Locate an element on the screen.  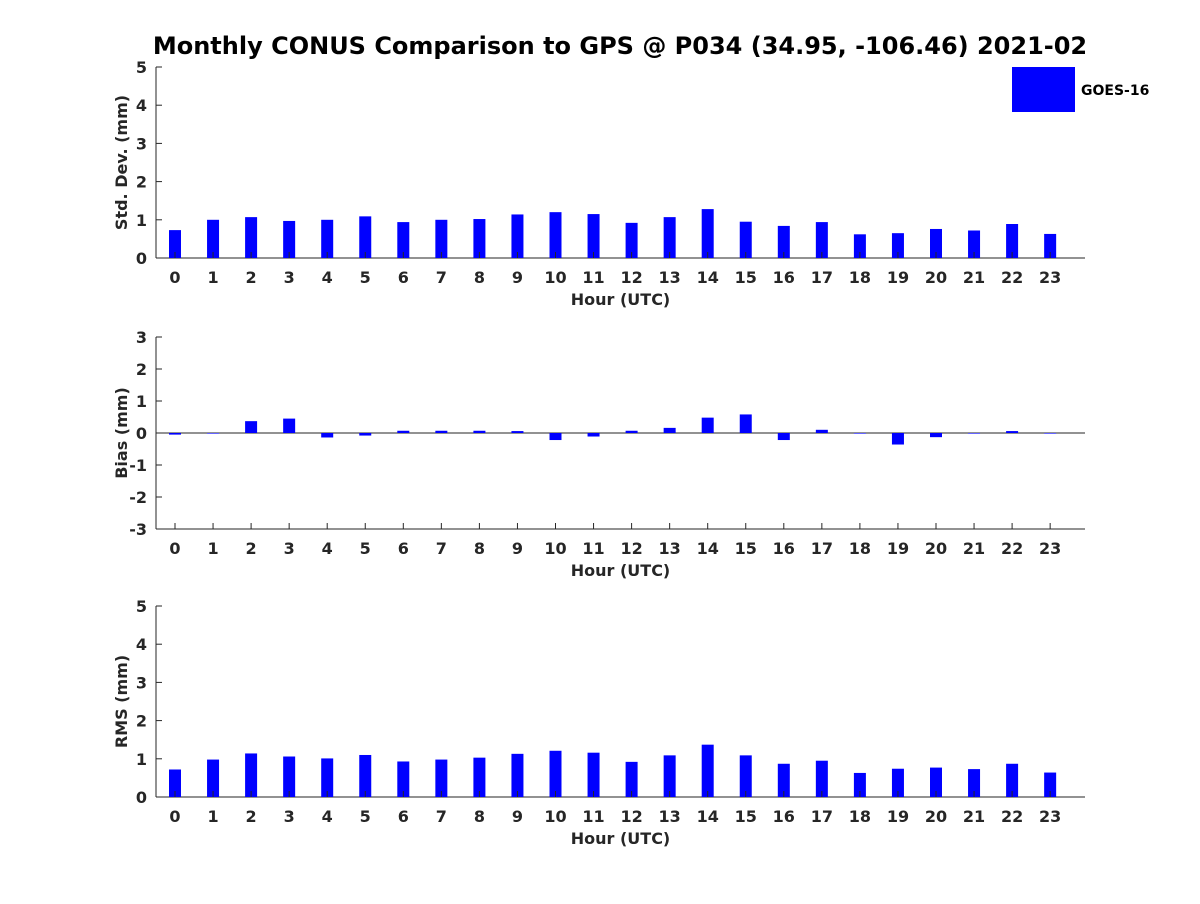
rms-x-tick-label: 11 is located at coordinates (593, 816).